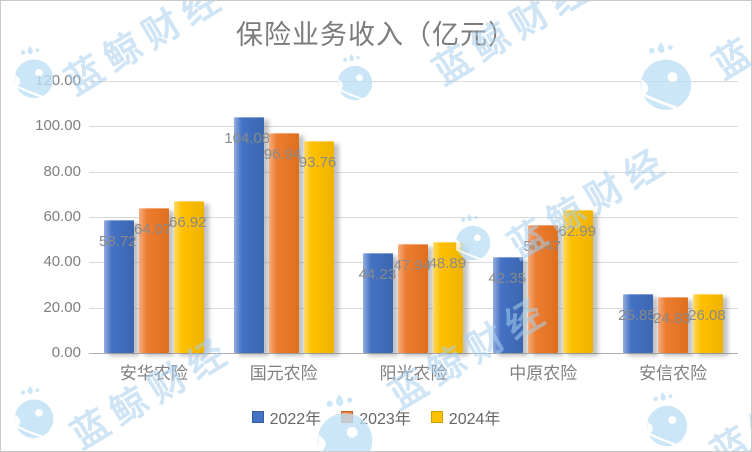  I want to click on bar-wrapper: 47.94, so click(412, 298).